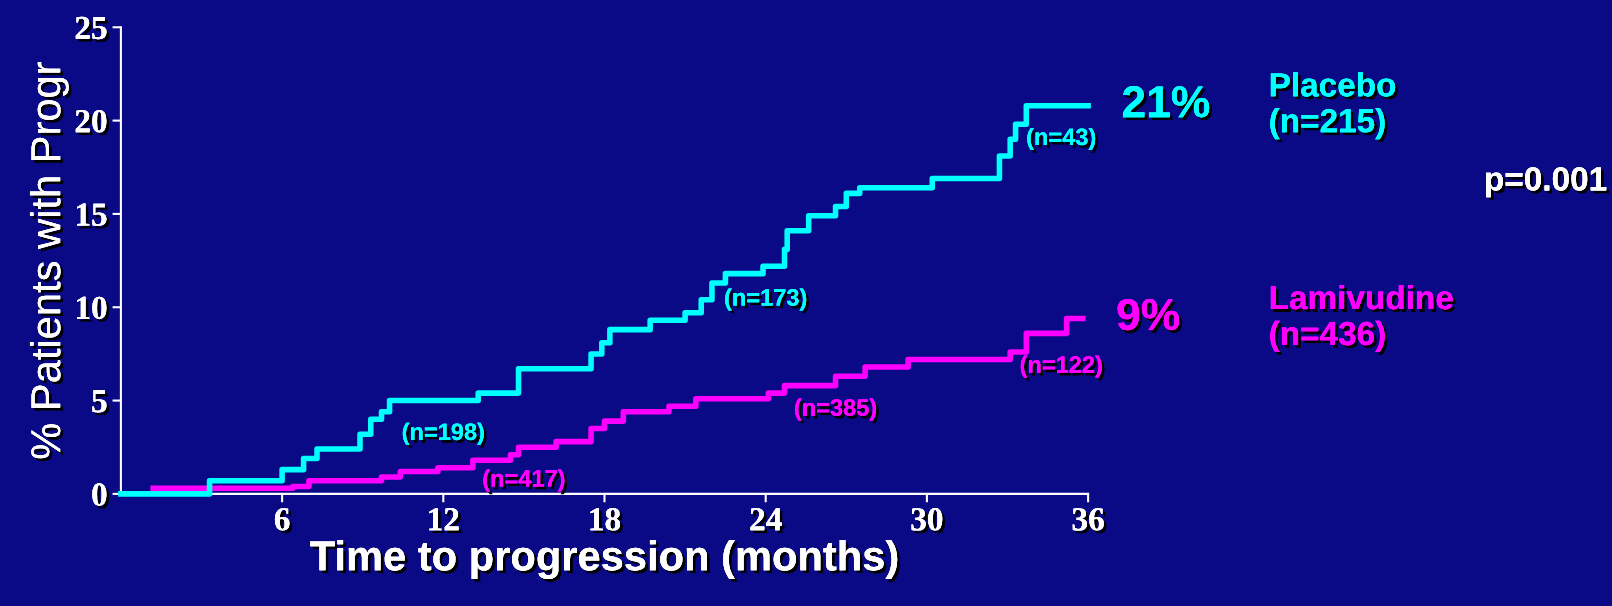 The height and width of the screenshot is (606, 1612). I want to click on annotation: (n=417), so click(525, 482).